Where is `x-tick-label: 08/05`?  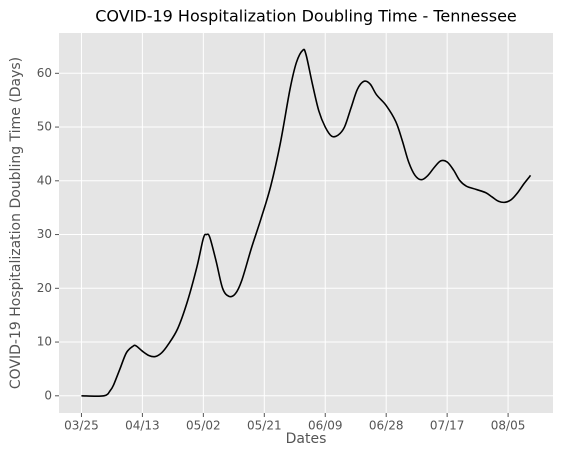 x-tick-label: 08/05 is located at coordinates (508, 426).